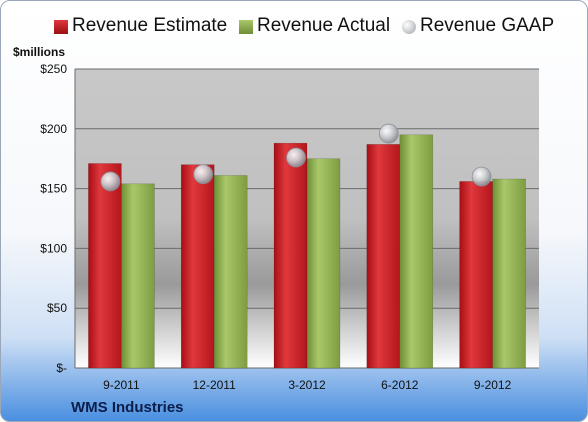 The height and width of the screenshot is (422, 588). I want to click on y-axis-units-label: $millions, so click(39, 52).